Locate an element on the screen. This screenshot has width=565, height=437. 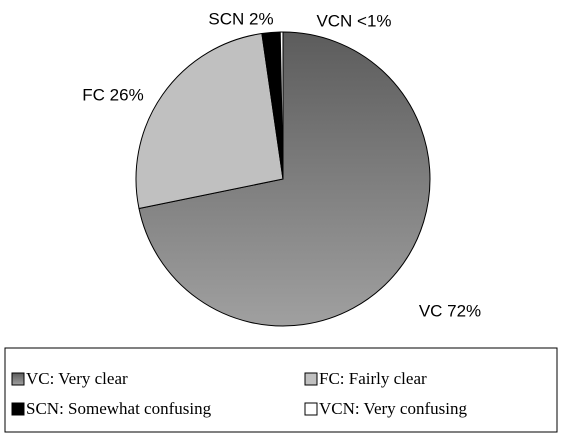
data-label: SCN 2% is located at coordinates (240, 18).